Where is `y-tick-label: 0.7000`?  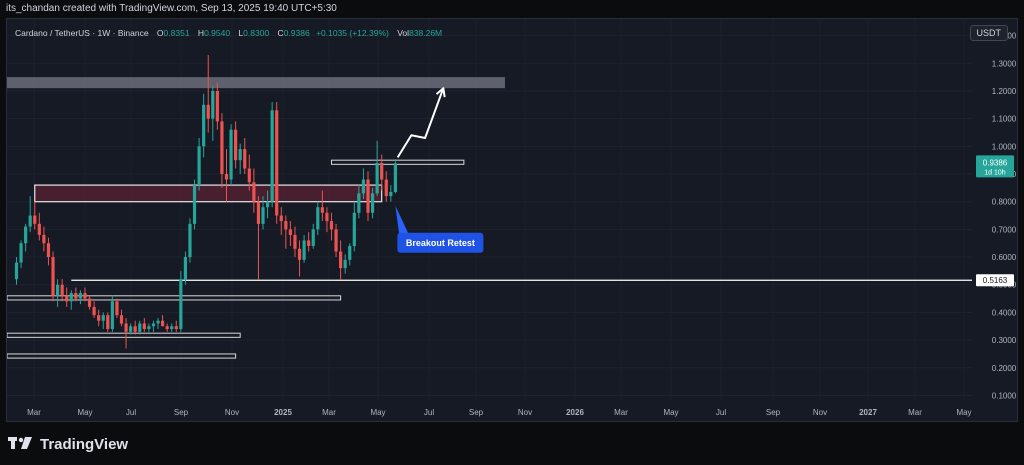 y-tick-label: 0.7000 is located at coordinates (1004, 229).